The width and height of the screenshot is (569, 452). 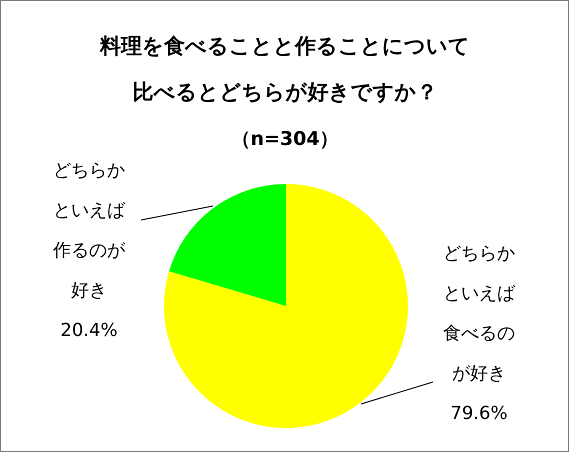 What do you see at coordinates (479, 373) in the screenshot?
I see `label: が好き` at bounding box center [479, 373].